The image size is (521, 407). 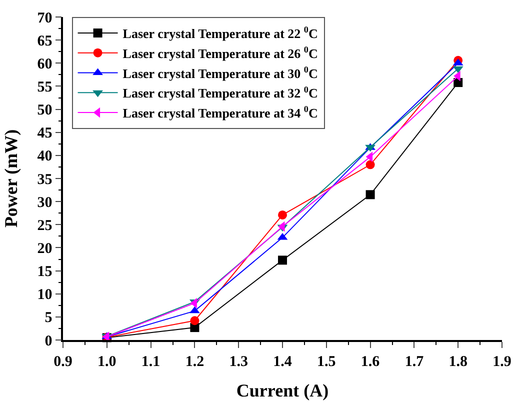 What do you see at coordinates (44, 110) in the screenshot?
I see `y-tick-label: 50` at bounding box center [44, 110].